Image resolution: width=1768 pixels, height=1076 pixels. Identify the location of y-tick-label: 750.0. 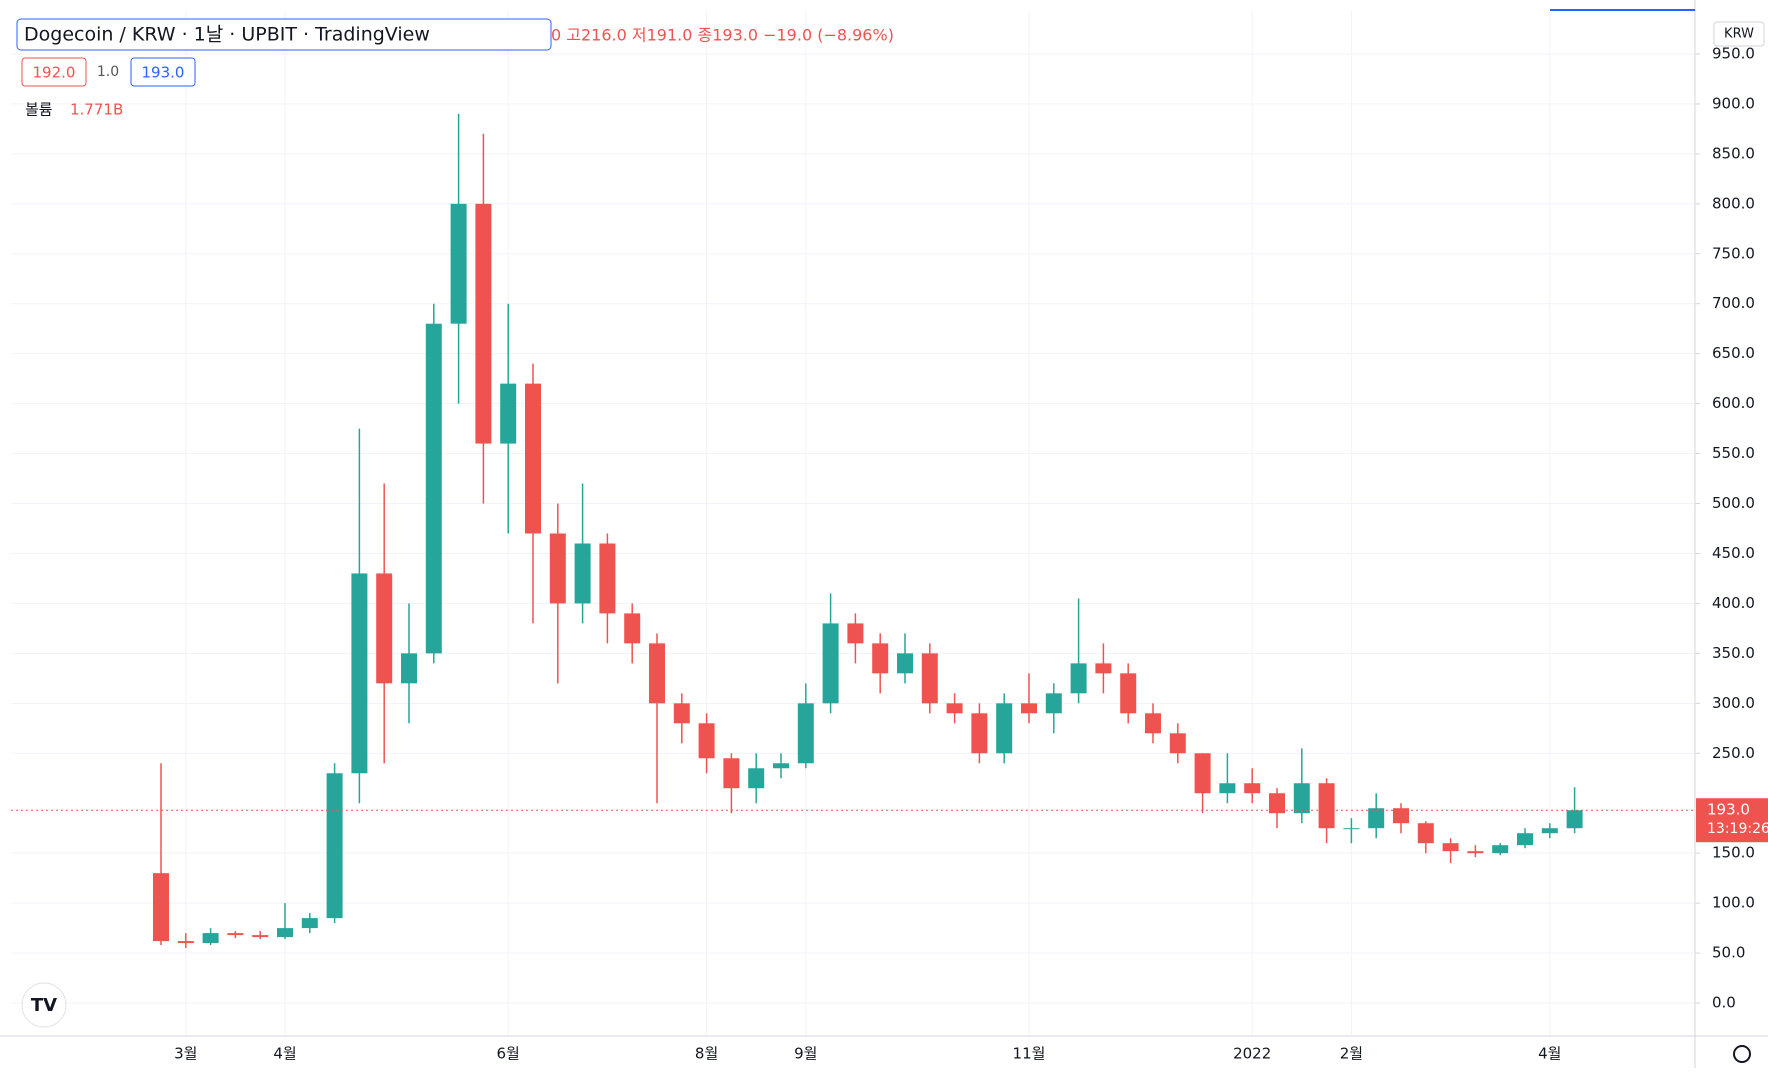
(1733, 253).